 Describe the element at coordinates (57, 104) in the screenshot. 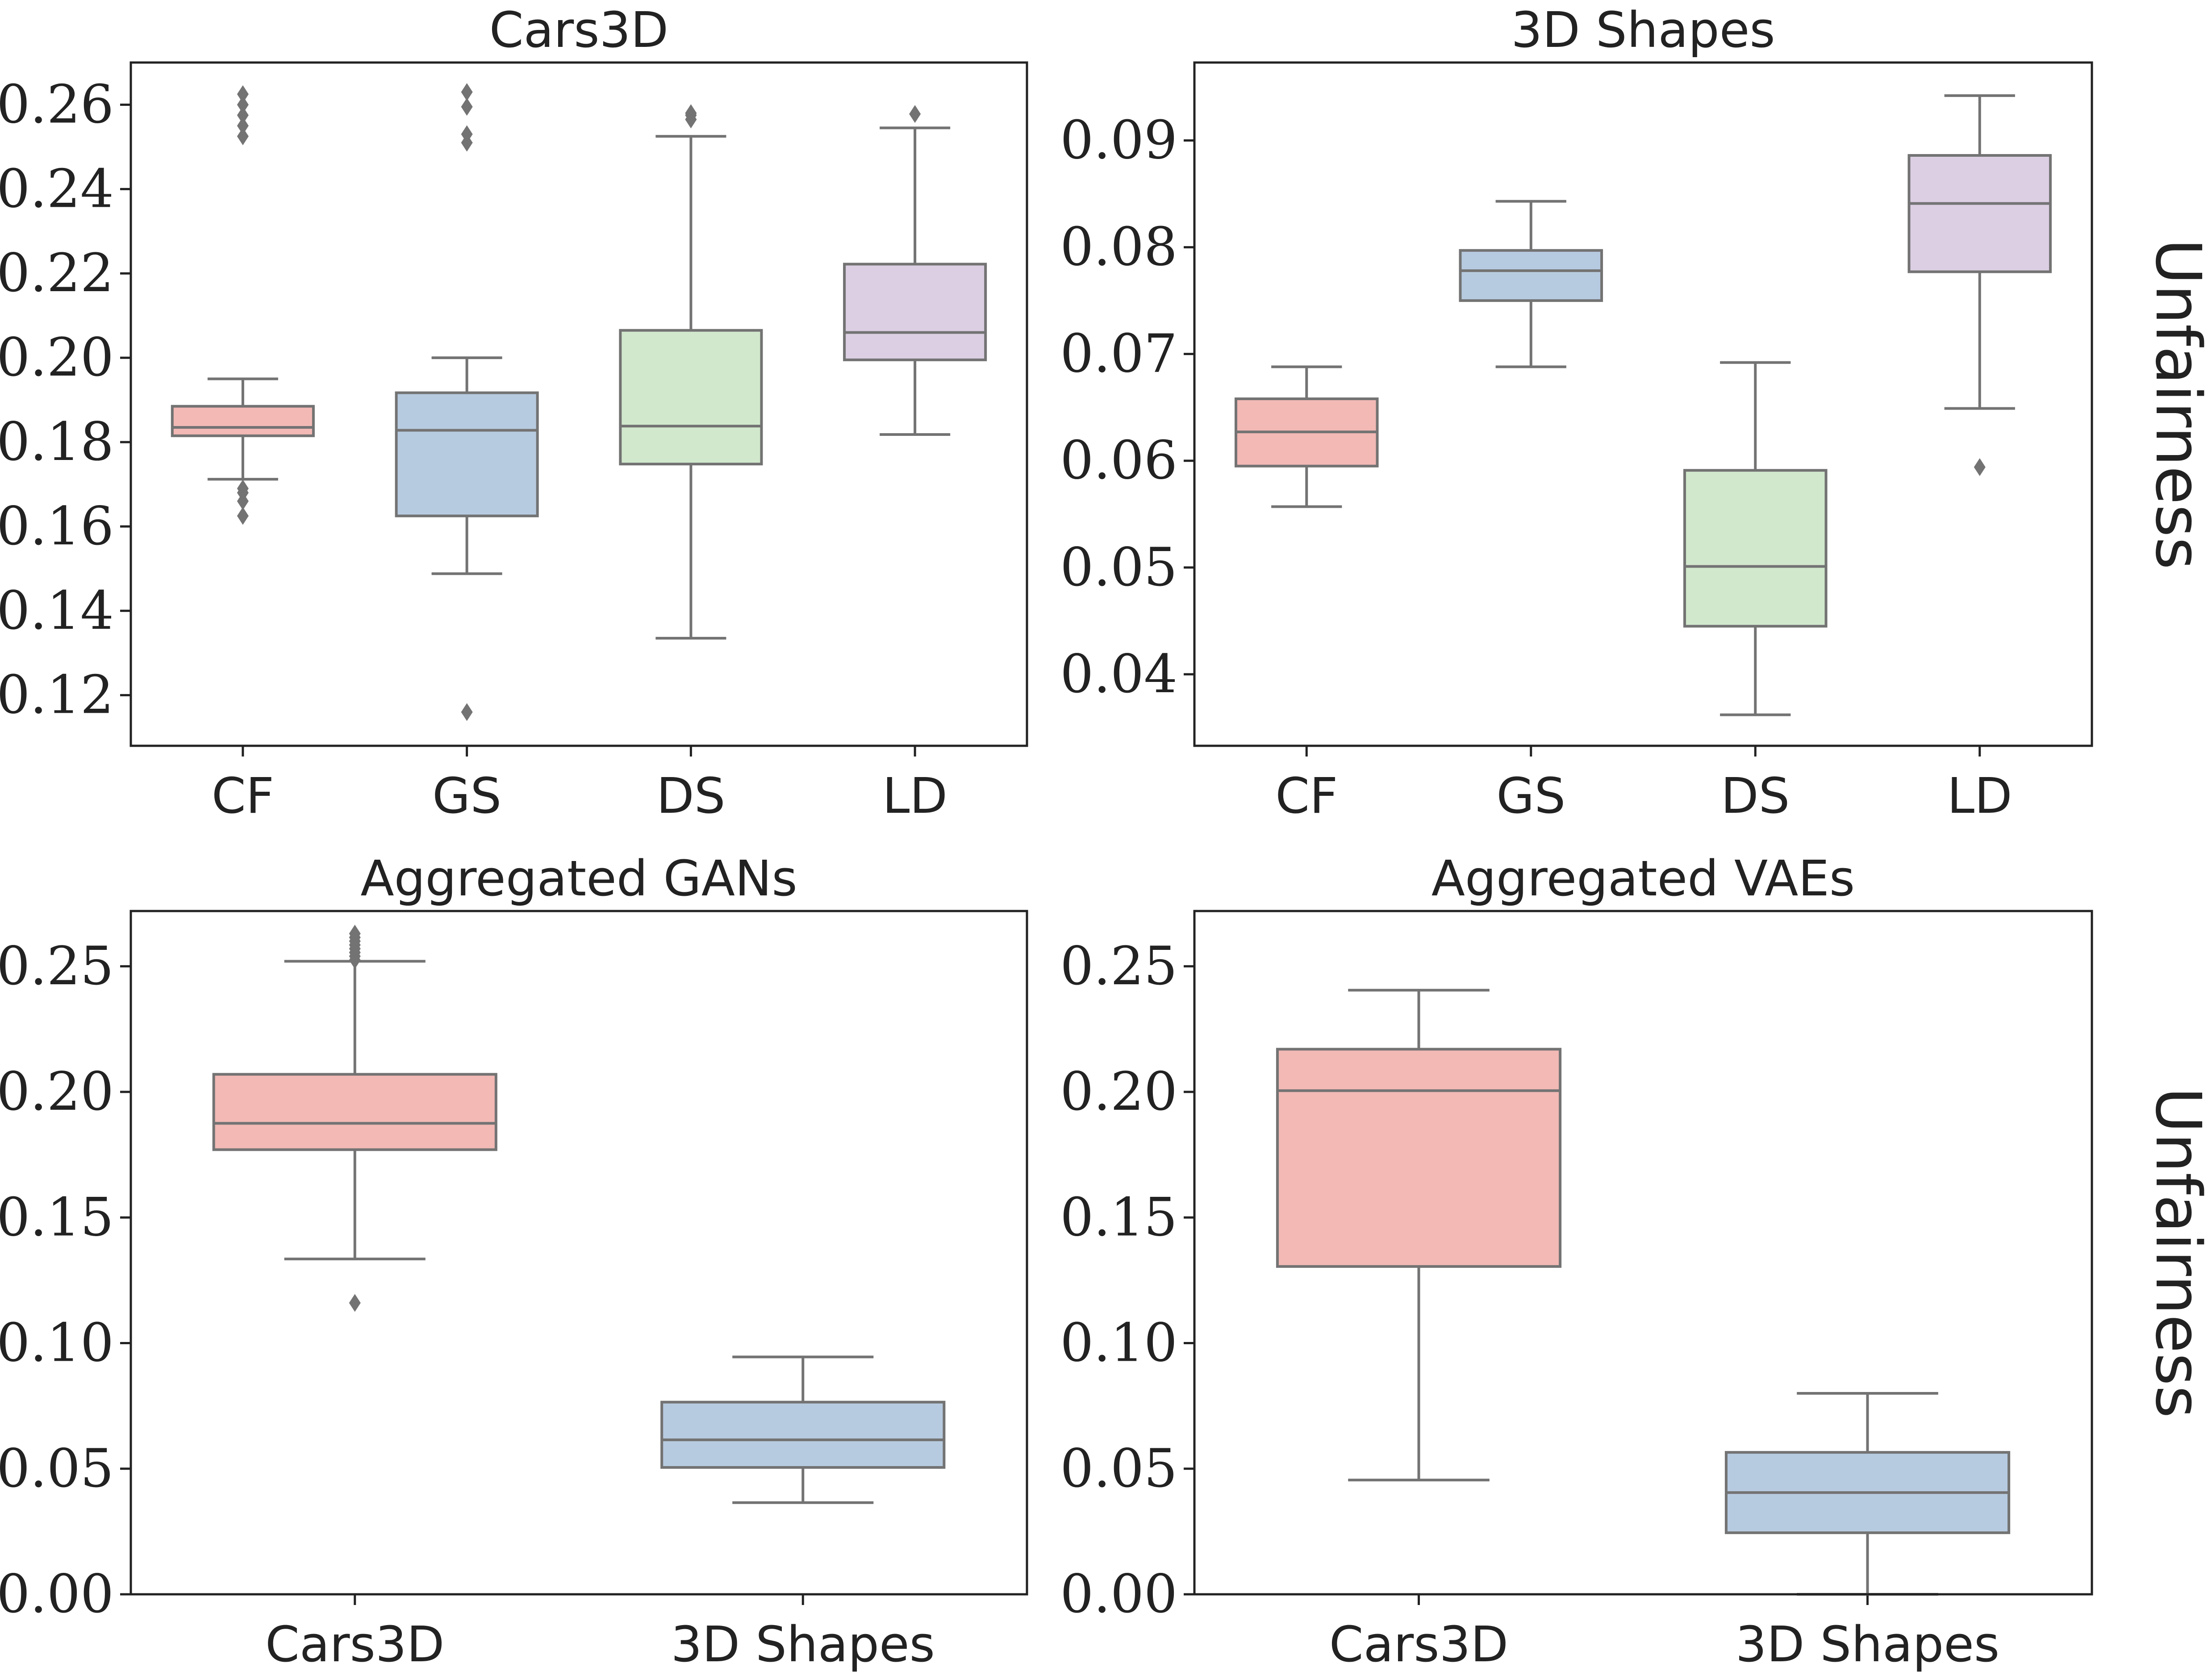

I see `y-tick-label: 0.26` at that location.